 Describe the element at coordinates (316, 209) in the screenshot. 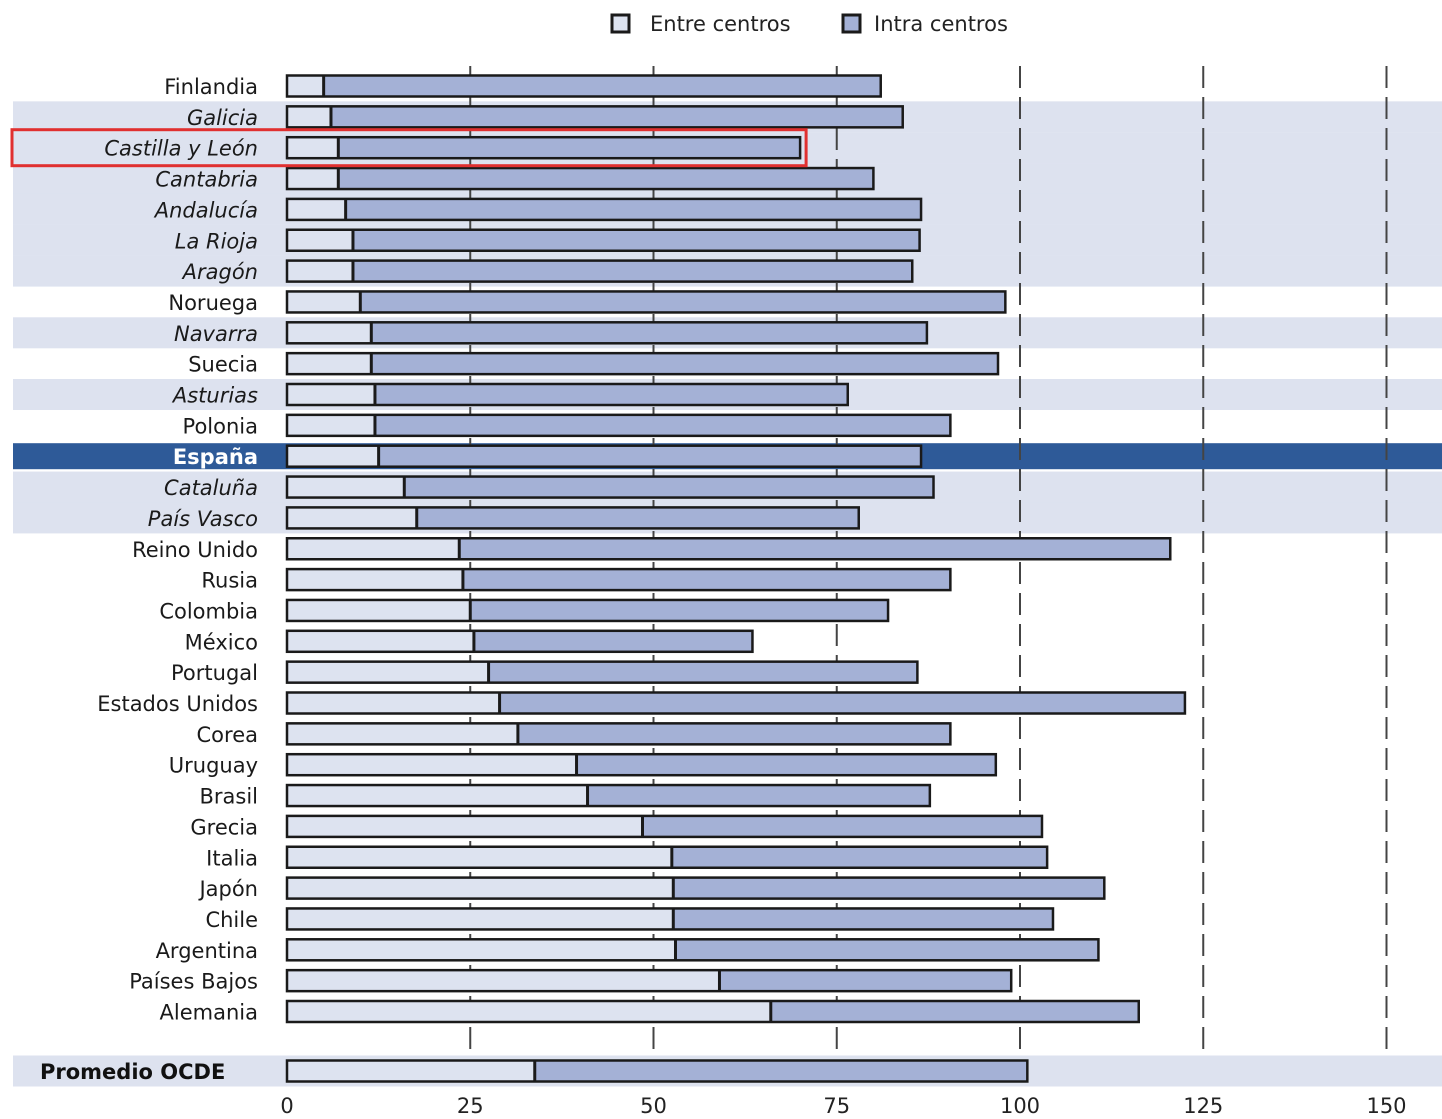

I see `bar-entre-andalucia` at that location.